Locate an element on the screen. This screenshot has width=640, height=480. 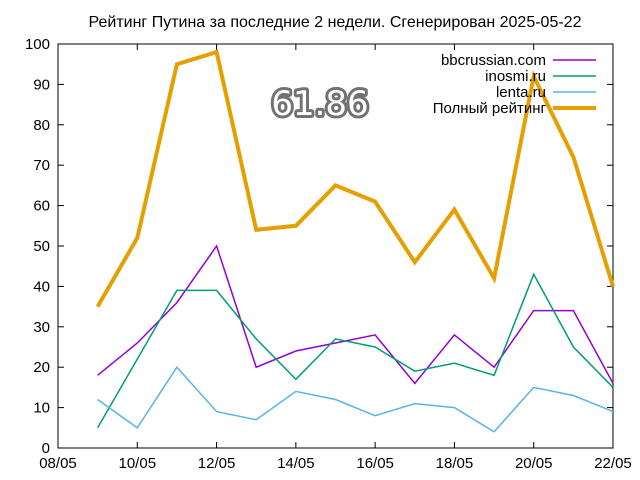
x-tick-label: 12/05 is located at coordinates (217, 463).